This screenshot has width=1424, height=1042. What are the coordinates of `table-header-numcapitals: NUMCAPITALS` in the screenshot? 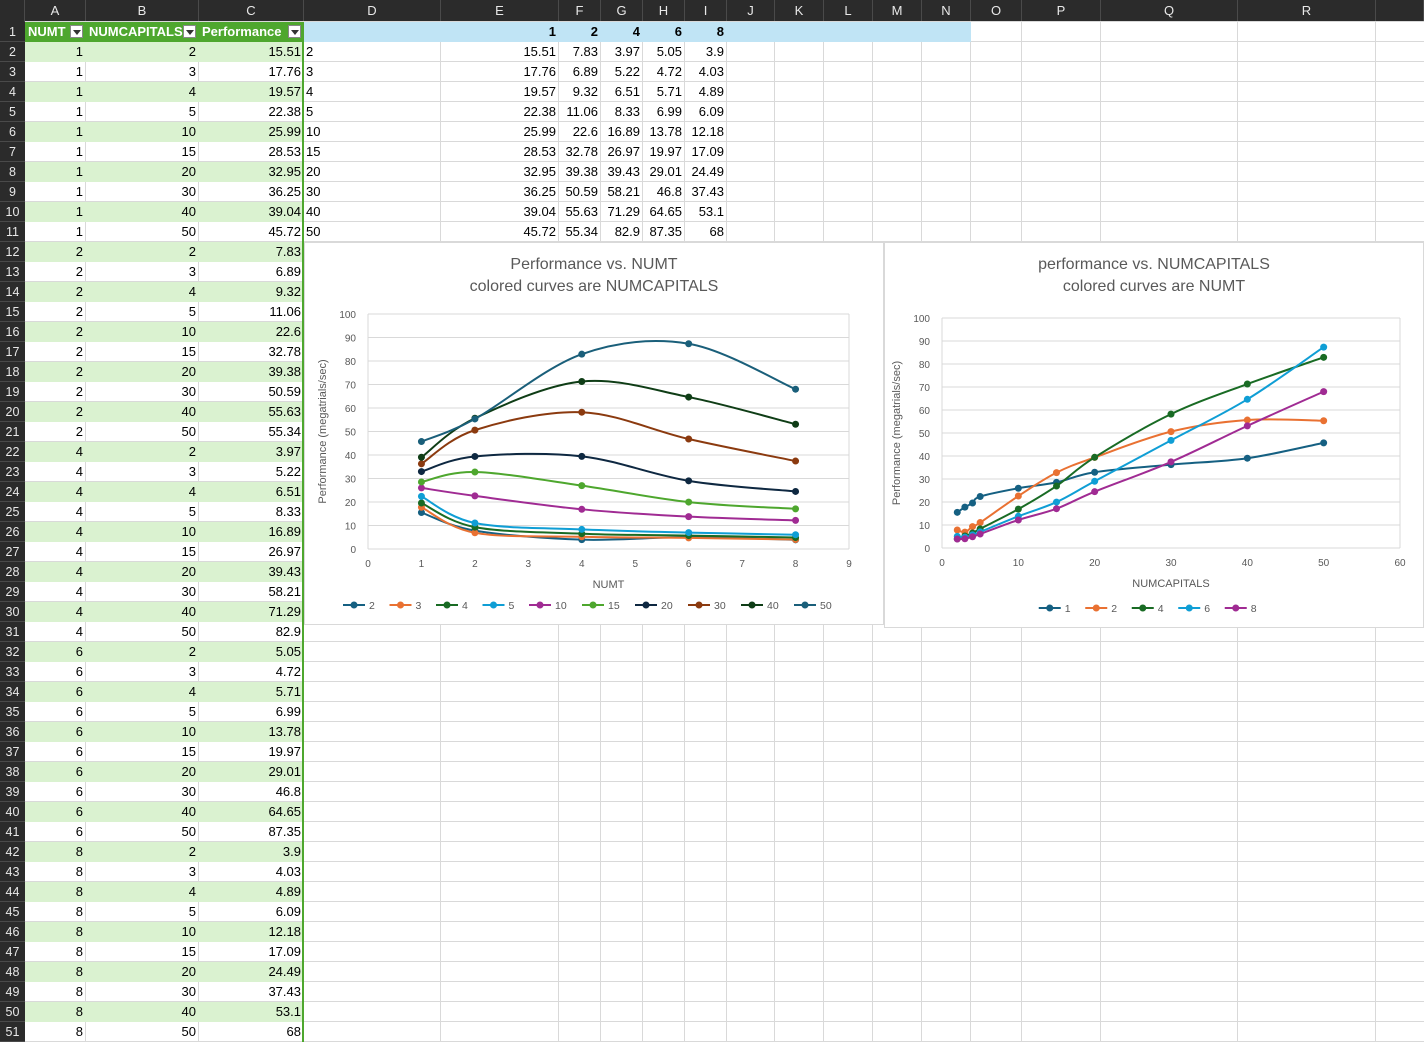 It's located at (142, 32).